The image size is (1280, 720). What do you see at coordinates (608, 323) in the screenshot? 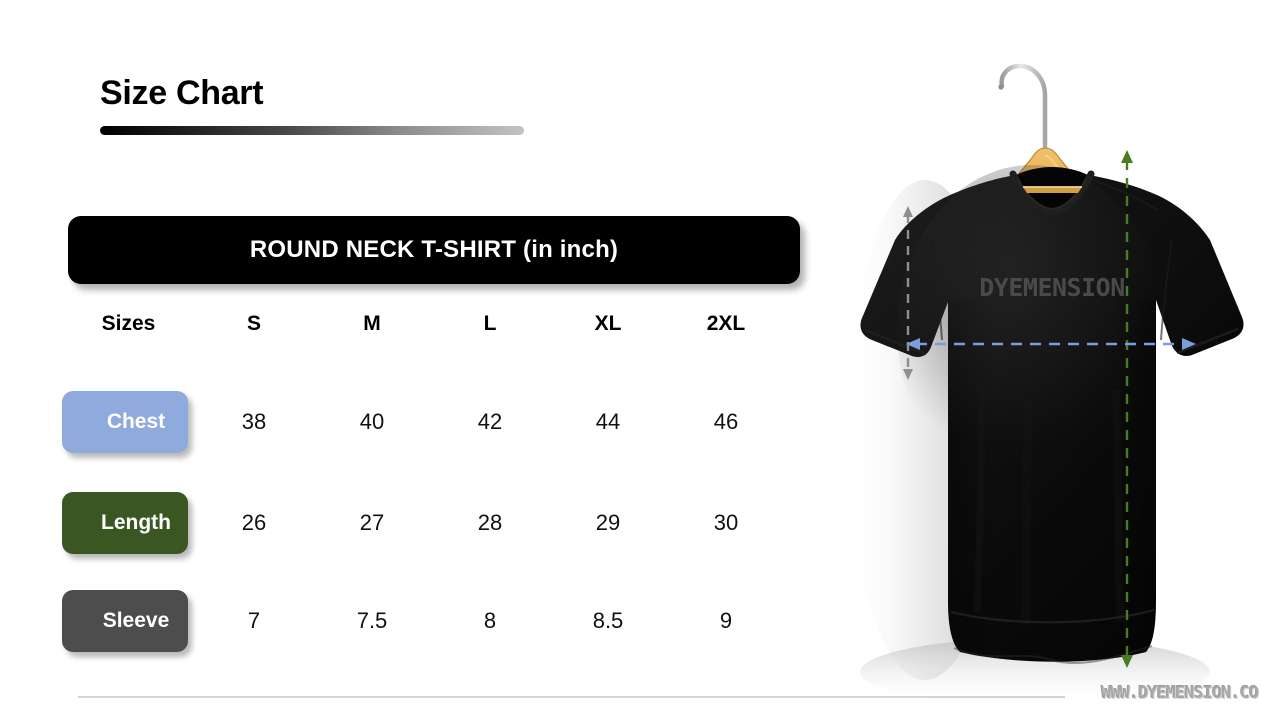
I see `header-cell-xl: XL` at bounding box center [608, 323].